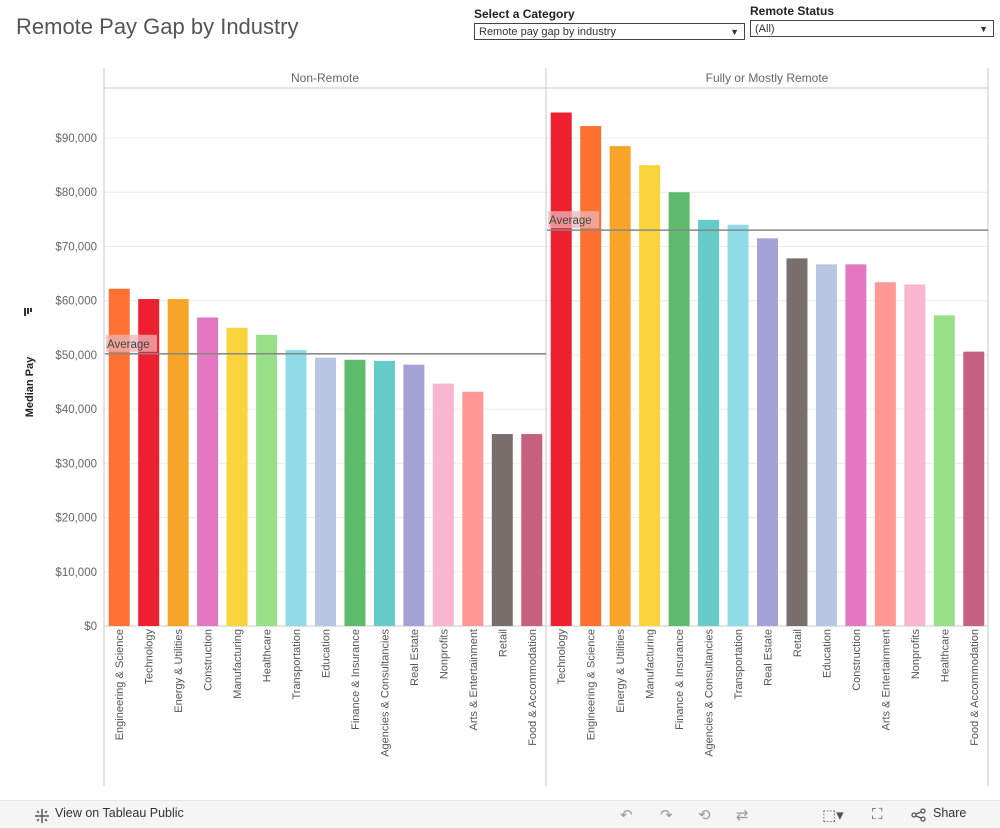 This screenshot has width=1000, height=828. What do you see at coordinates (919, 815) in the screenshot?
I see `share-icon` at bounding box center [919, 815].